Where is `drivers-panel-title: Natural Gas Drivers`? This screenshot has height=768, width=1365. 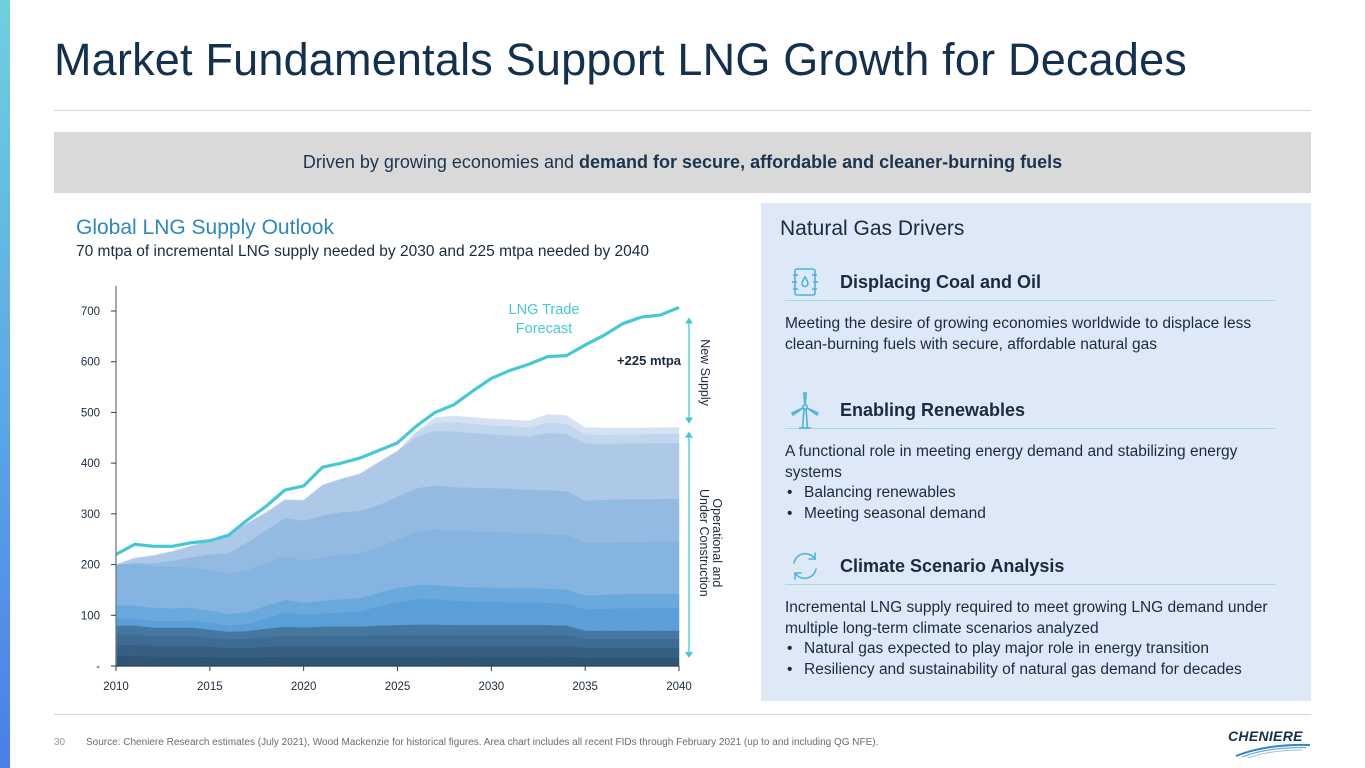
drivers-panel-title: Natural Gas Drivers is located at coordinates (872, 228).